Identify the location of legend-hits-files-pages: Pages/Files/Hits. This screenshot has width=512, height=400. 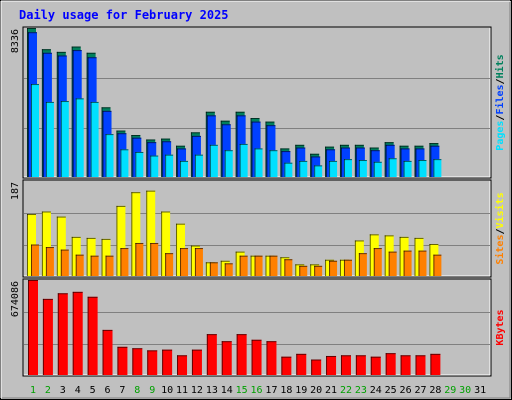
(500, 102).